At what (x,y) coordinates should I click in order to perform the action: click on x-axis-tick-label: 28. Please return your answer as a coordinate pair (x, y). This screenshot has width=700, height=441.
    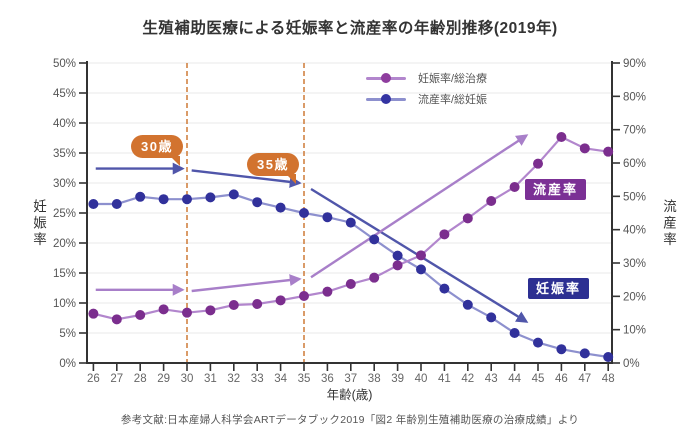
    Looking at the image, I should click on (140, 379).